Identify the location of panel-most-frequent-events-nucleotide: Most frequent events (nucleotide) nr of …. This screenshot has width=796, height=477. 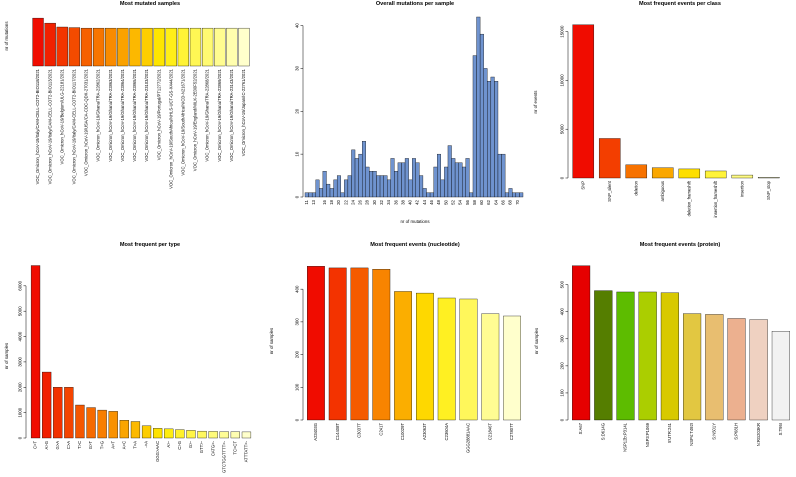
(395, 347).